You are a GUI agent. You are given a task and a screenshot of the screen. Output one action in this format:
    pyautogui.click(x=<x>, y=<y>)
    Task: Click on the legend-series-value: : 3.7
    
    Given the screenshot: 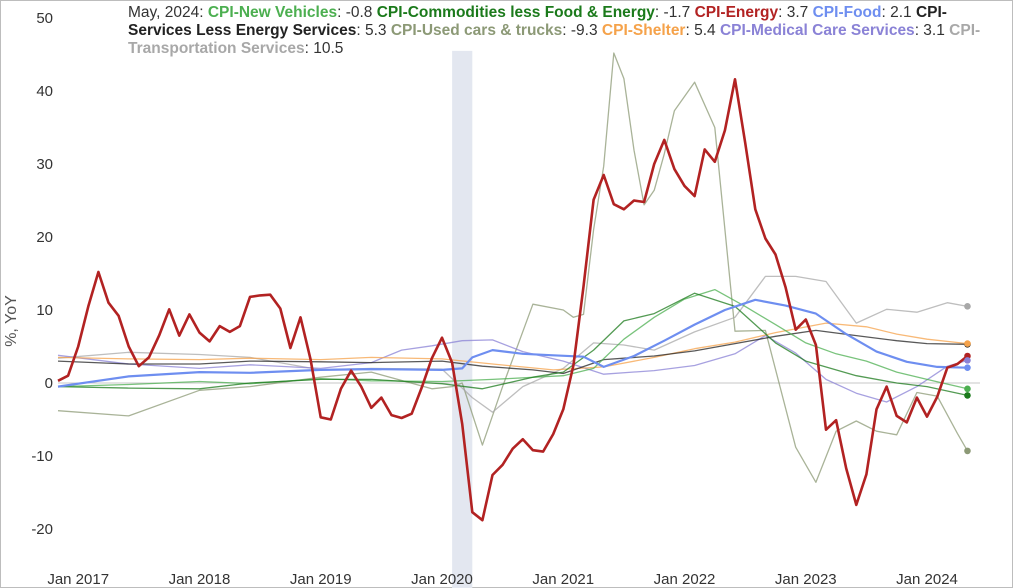 What is the action you would take?
    pyautogui.click(x=793, y=12)
    